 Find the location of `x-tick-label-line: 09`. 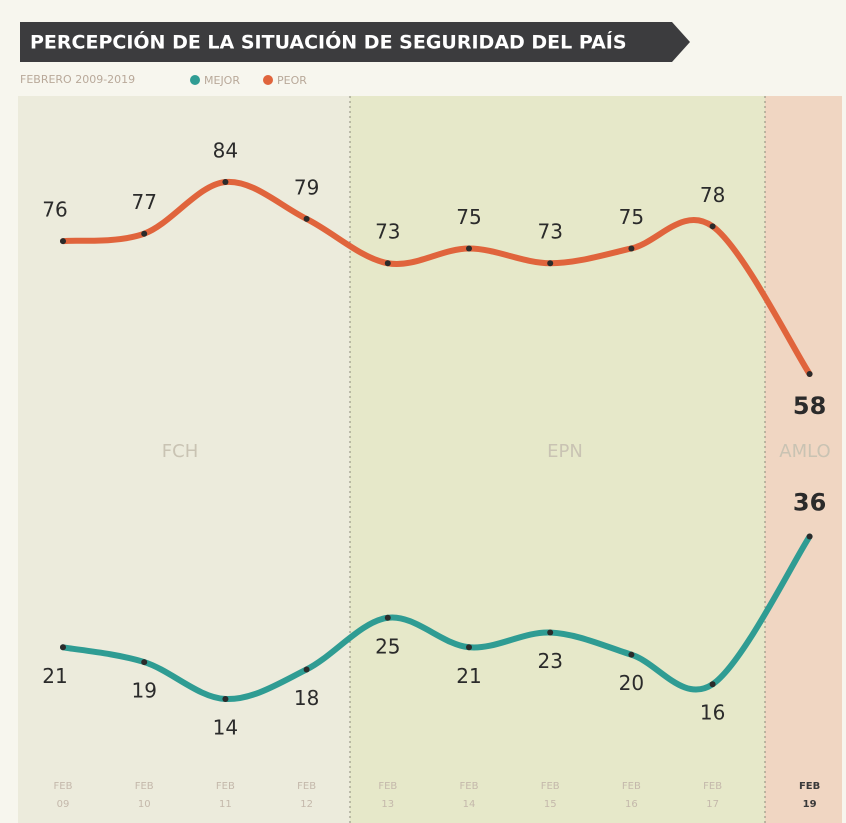

x-tick-label-line: 09 is located at coordinates (63, 804).